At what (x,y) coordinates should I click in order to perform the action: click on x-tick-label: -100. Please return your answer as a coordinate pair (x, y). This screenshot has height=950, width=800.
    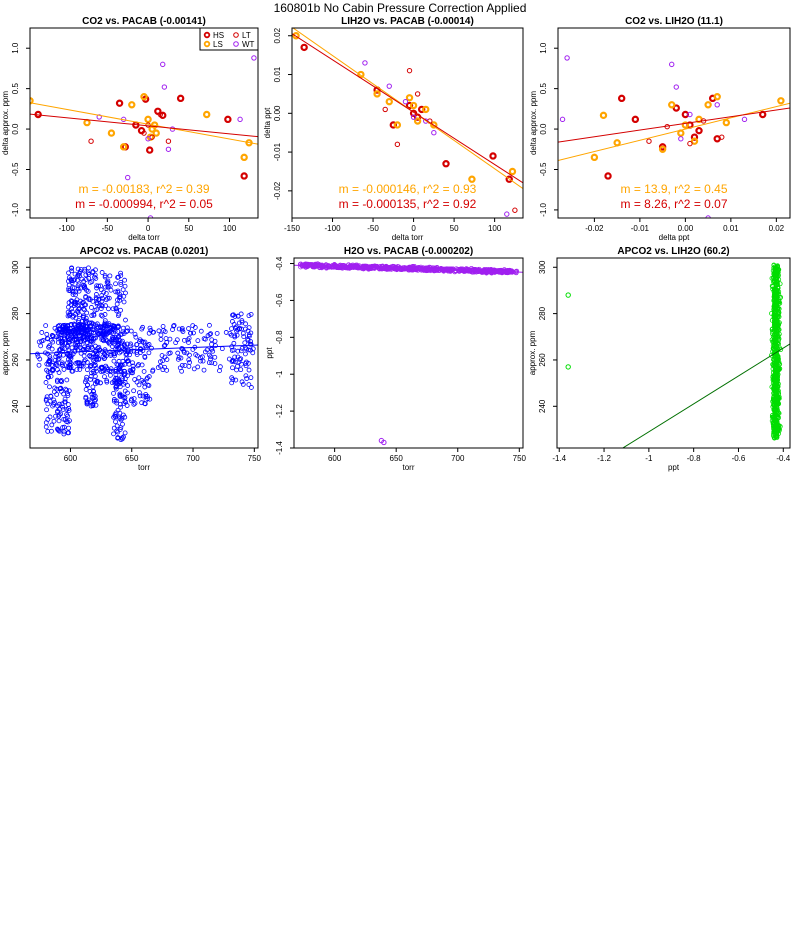
    Looking at the image, I should click on (67, 228).